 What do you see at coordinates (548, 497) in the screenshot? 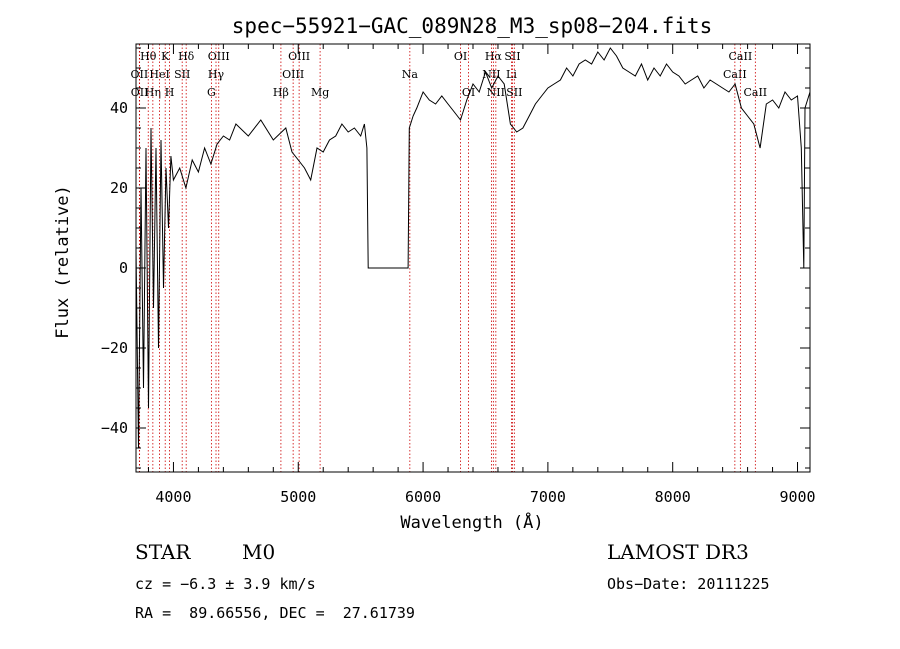
I see `x-tick-label: 7000` at bounding box center [548, 497].